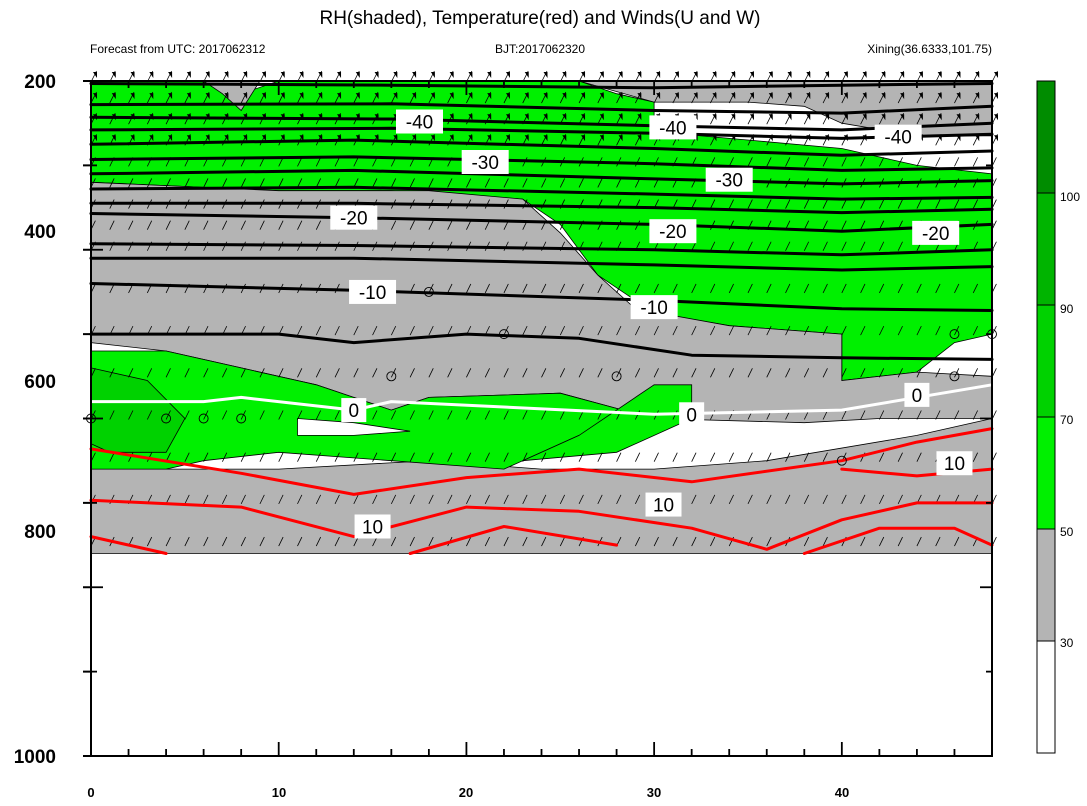  Describe the element at coordinates (954, 464) in the screenshot. I see `contour-label: 10` at that location.